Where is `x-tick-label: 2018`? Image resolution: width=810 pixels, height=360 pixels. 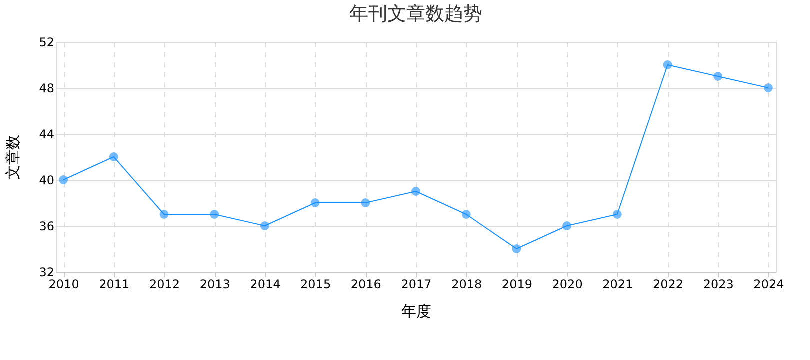 x-tick-label: 2018 is located at coordinates (467, 285).